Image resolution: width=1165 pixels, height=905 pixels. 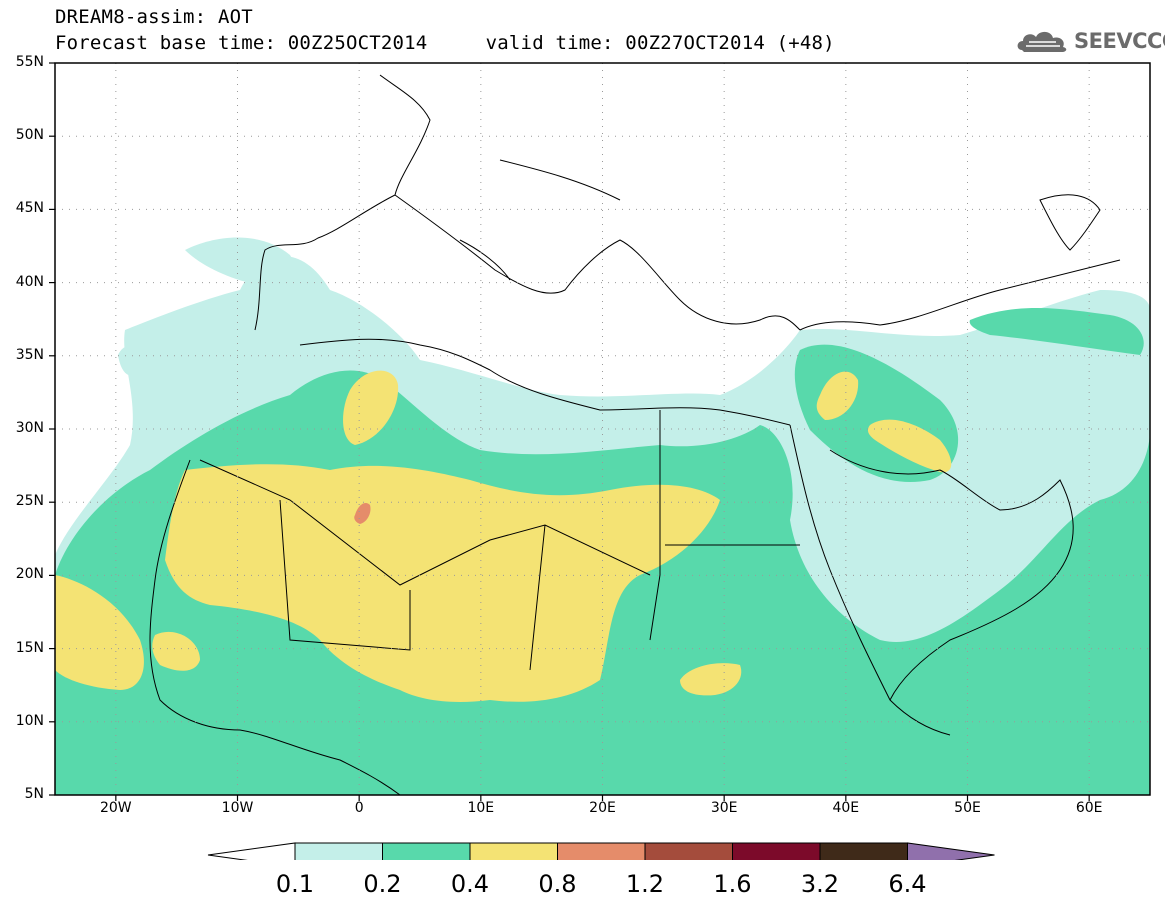 I want to click on lat-label: 55N, so click(x=29, y=62).